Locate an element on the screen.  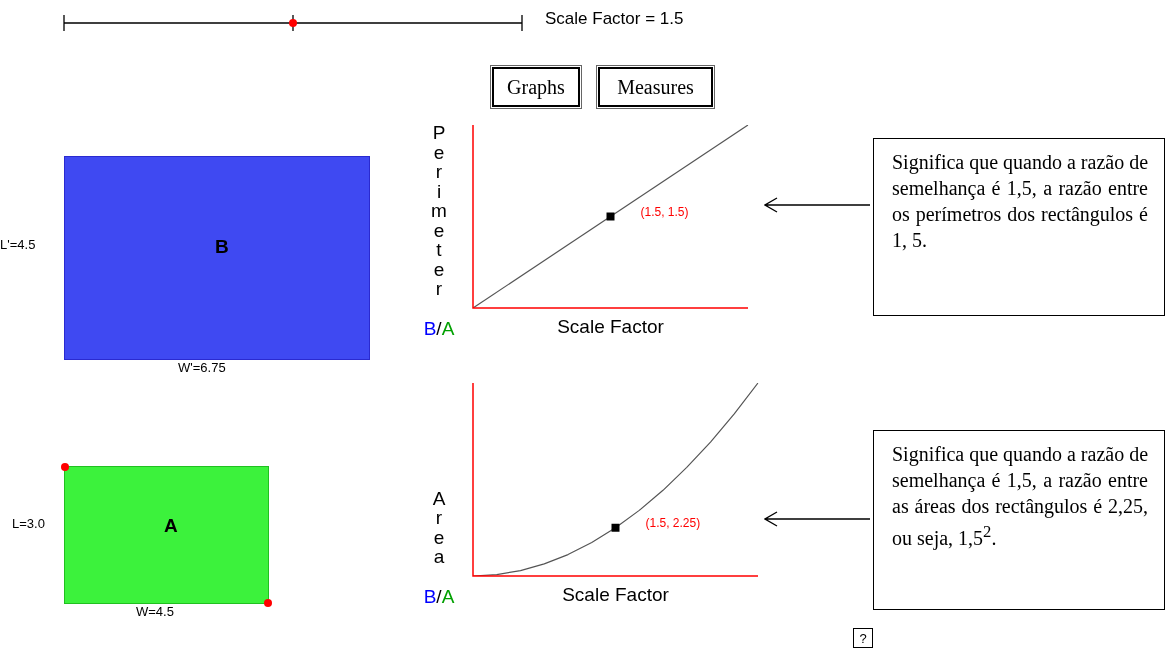
text: Scale Factor = 1.5 is located at coordinates (614, 19).